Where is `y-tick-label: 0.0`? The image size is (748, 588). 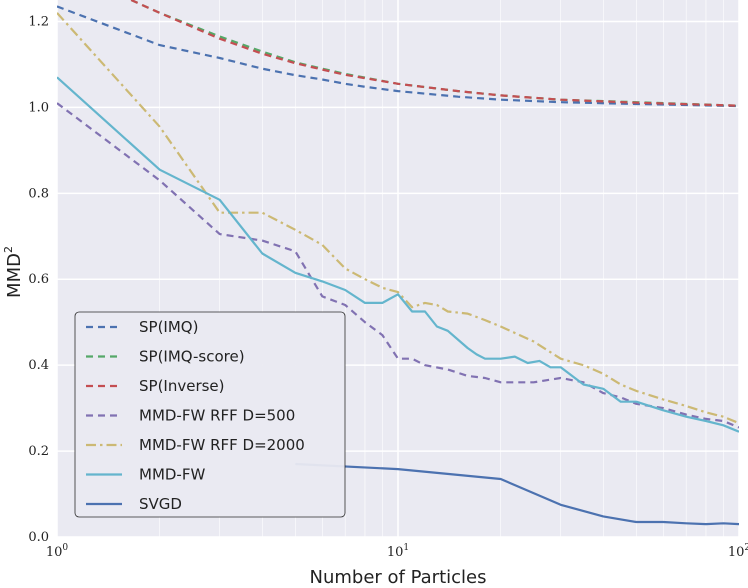
y-tick-label: 0.0 is located at coordinates (38, 537).